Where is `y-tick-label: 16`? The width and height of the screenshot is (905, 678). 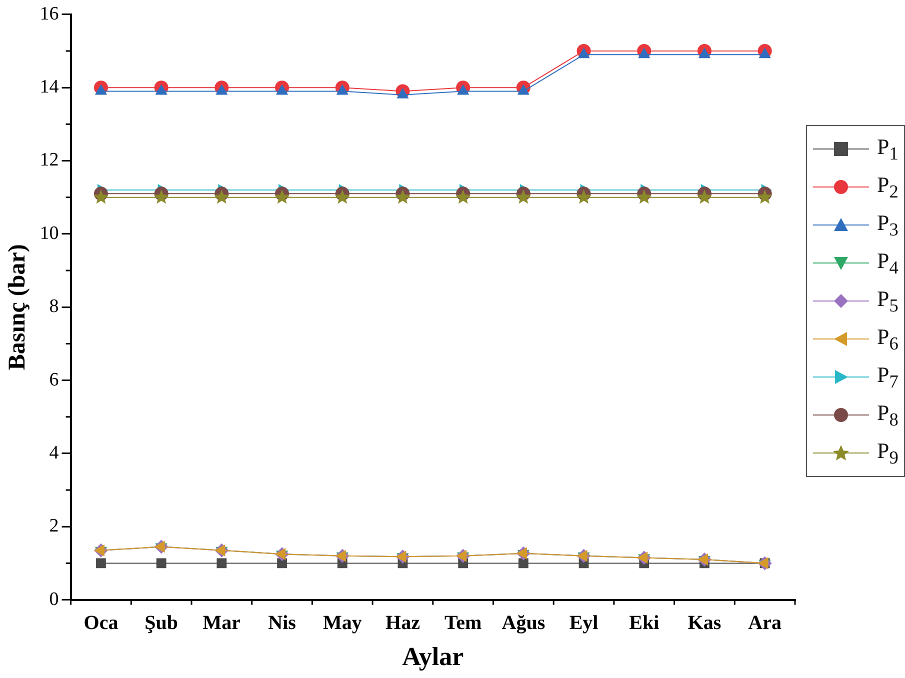
y-tick-label: 16 is located at coordinates (49, 13).